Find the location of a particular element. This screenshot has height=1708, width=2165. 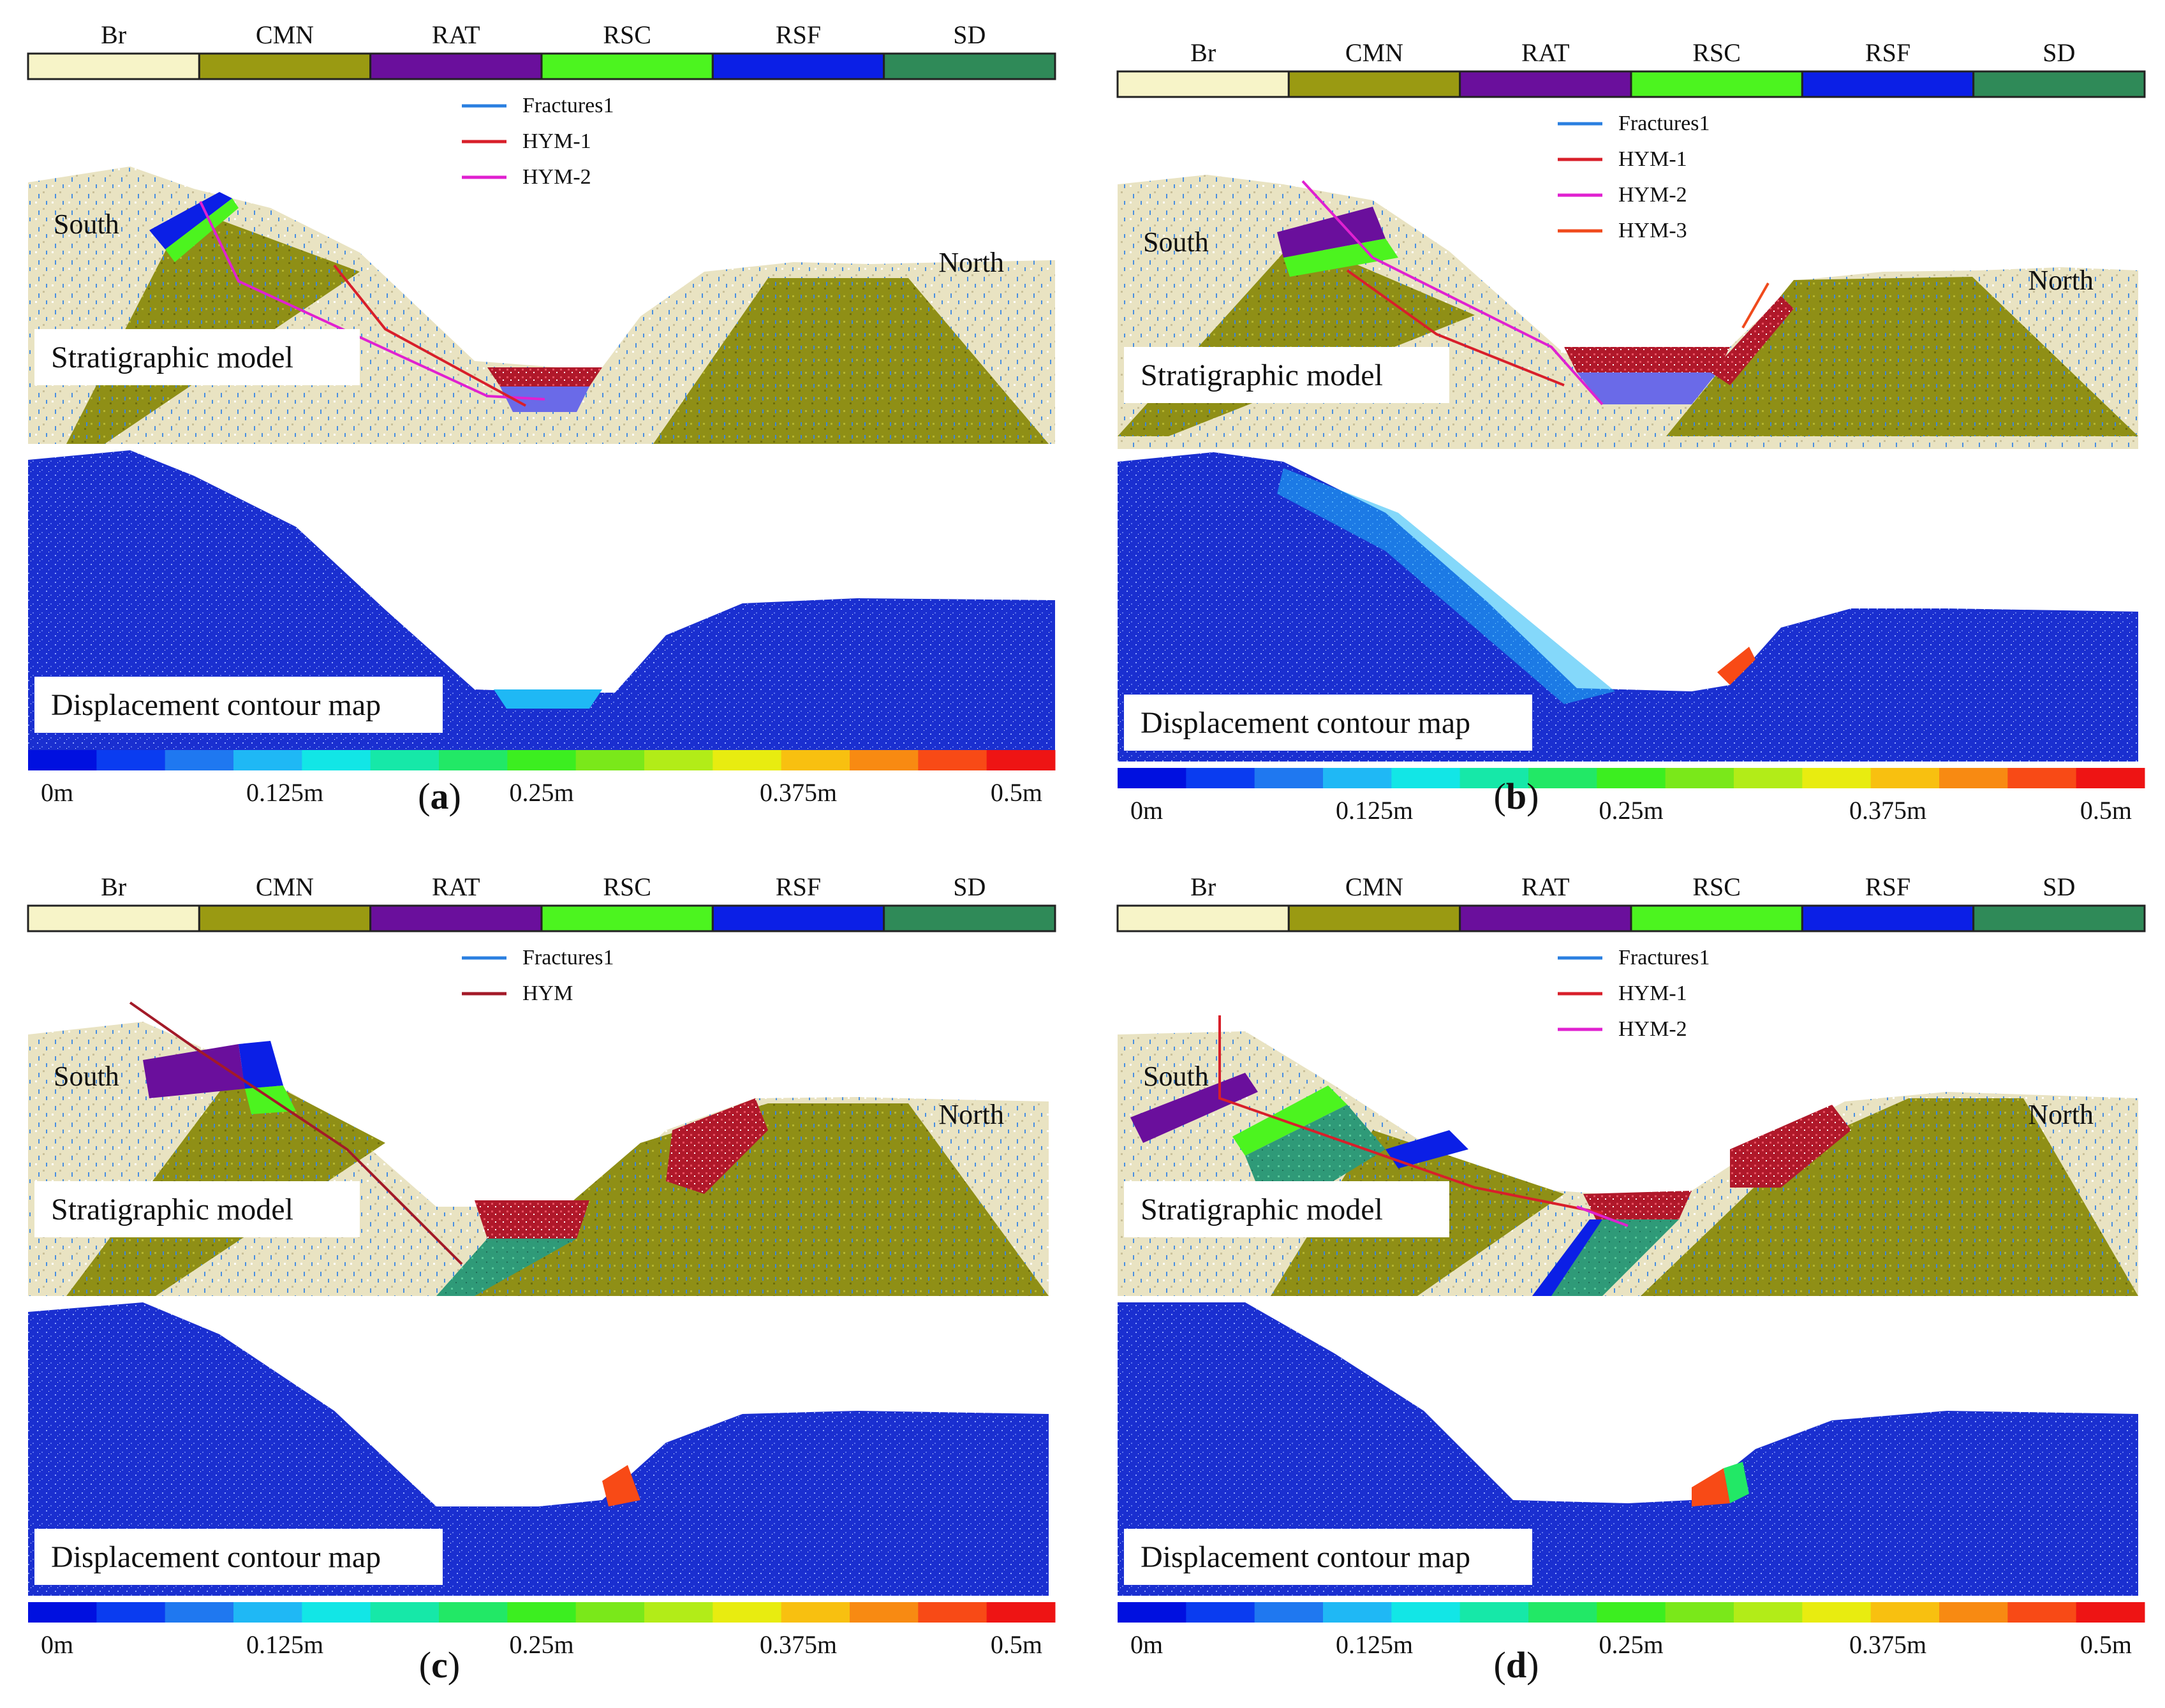

layer-swatch-rsf is located at coordinates (1888, 84).